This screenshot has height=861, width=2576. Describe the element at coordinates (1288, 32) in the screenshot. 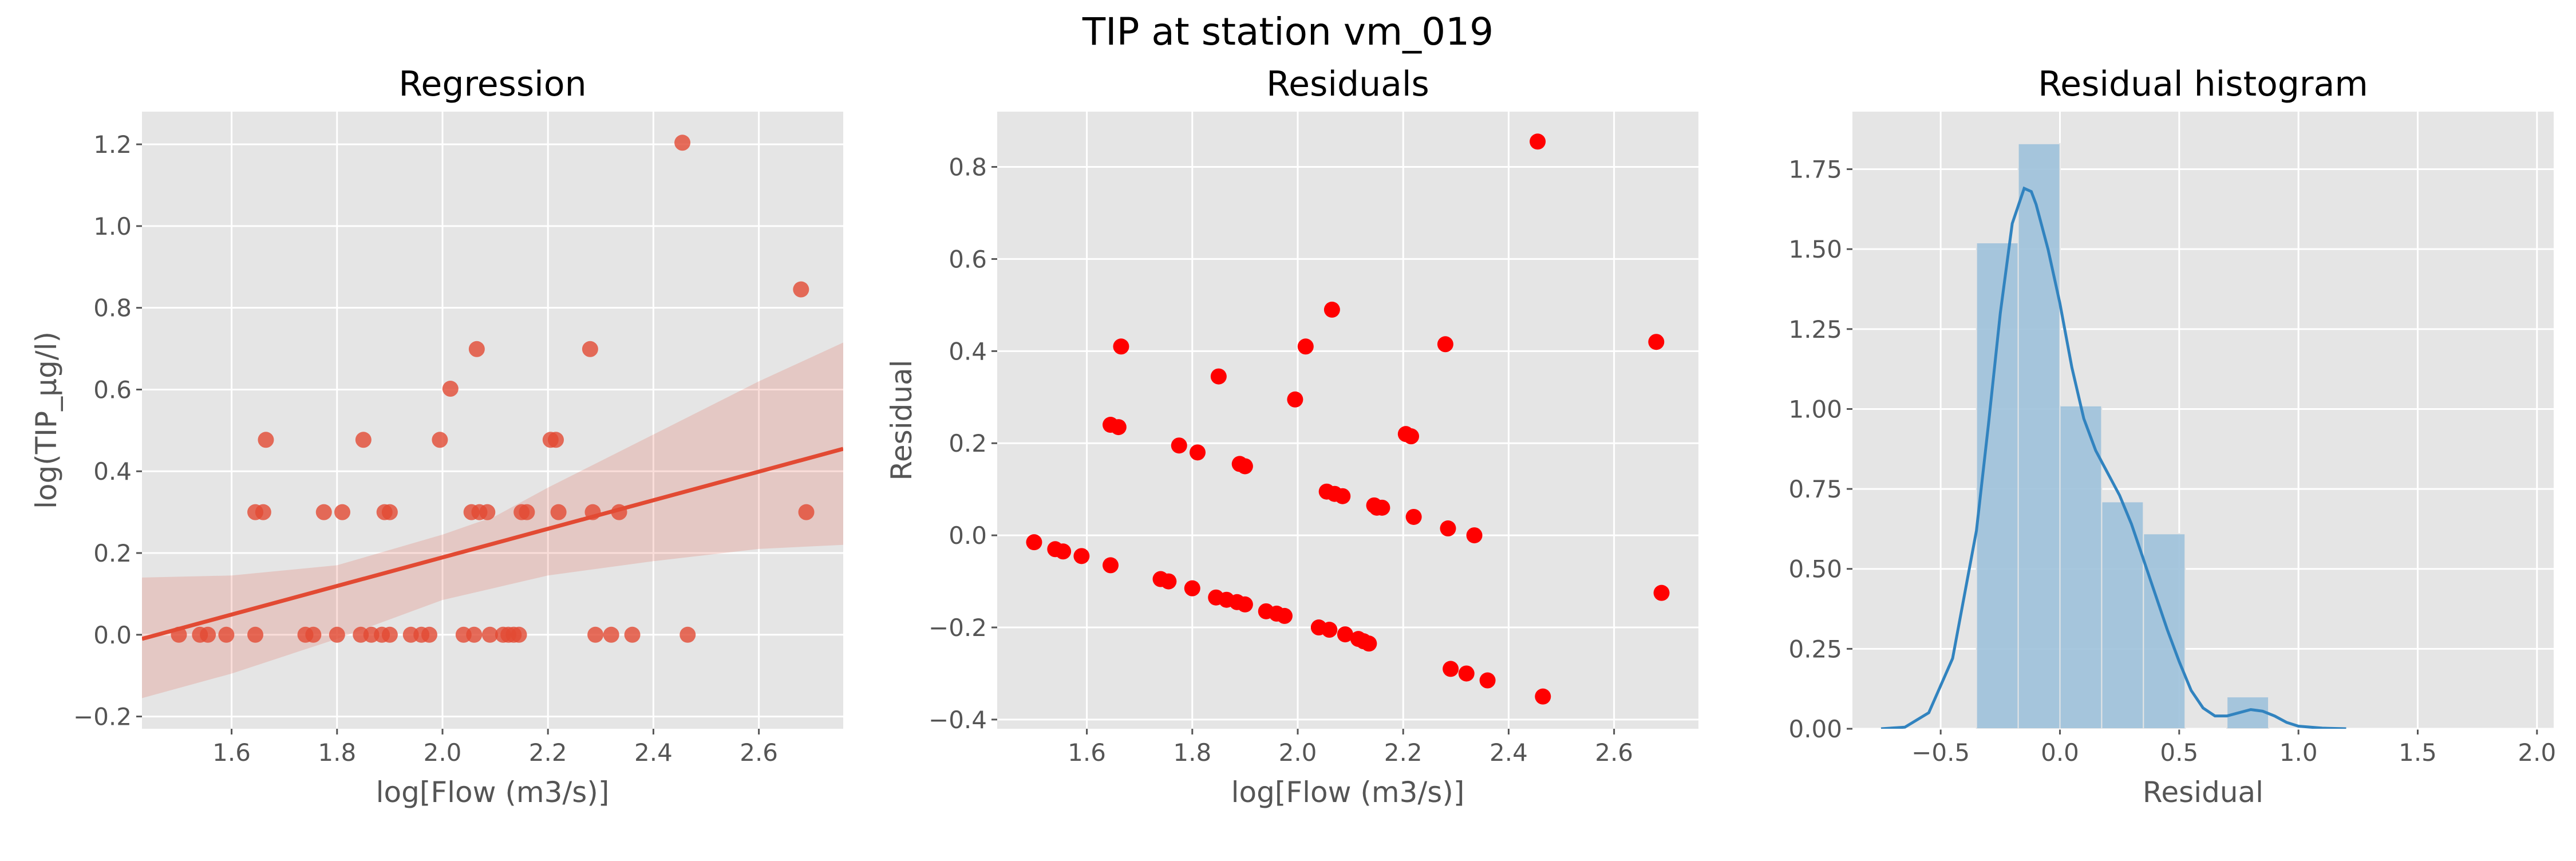

I see `figure-suptitle: TIP at station vm_019` at that location.